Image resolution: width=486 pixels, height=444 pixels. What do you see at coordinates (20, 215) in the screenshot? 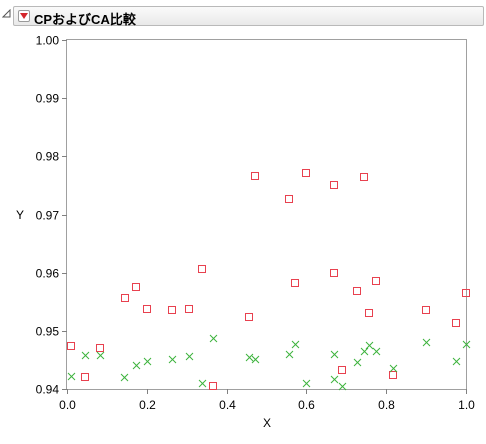
I see `y-axis-title: Y` at bounding box center [20, 215].